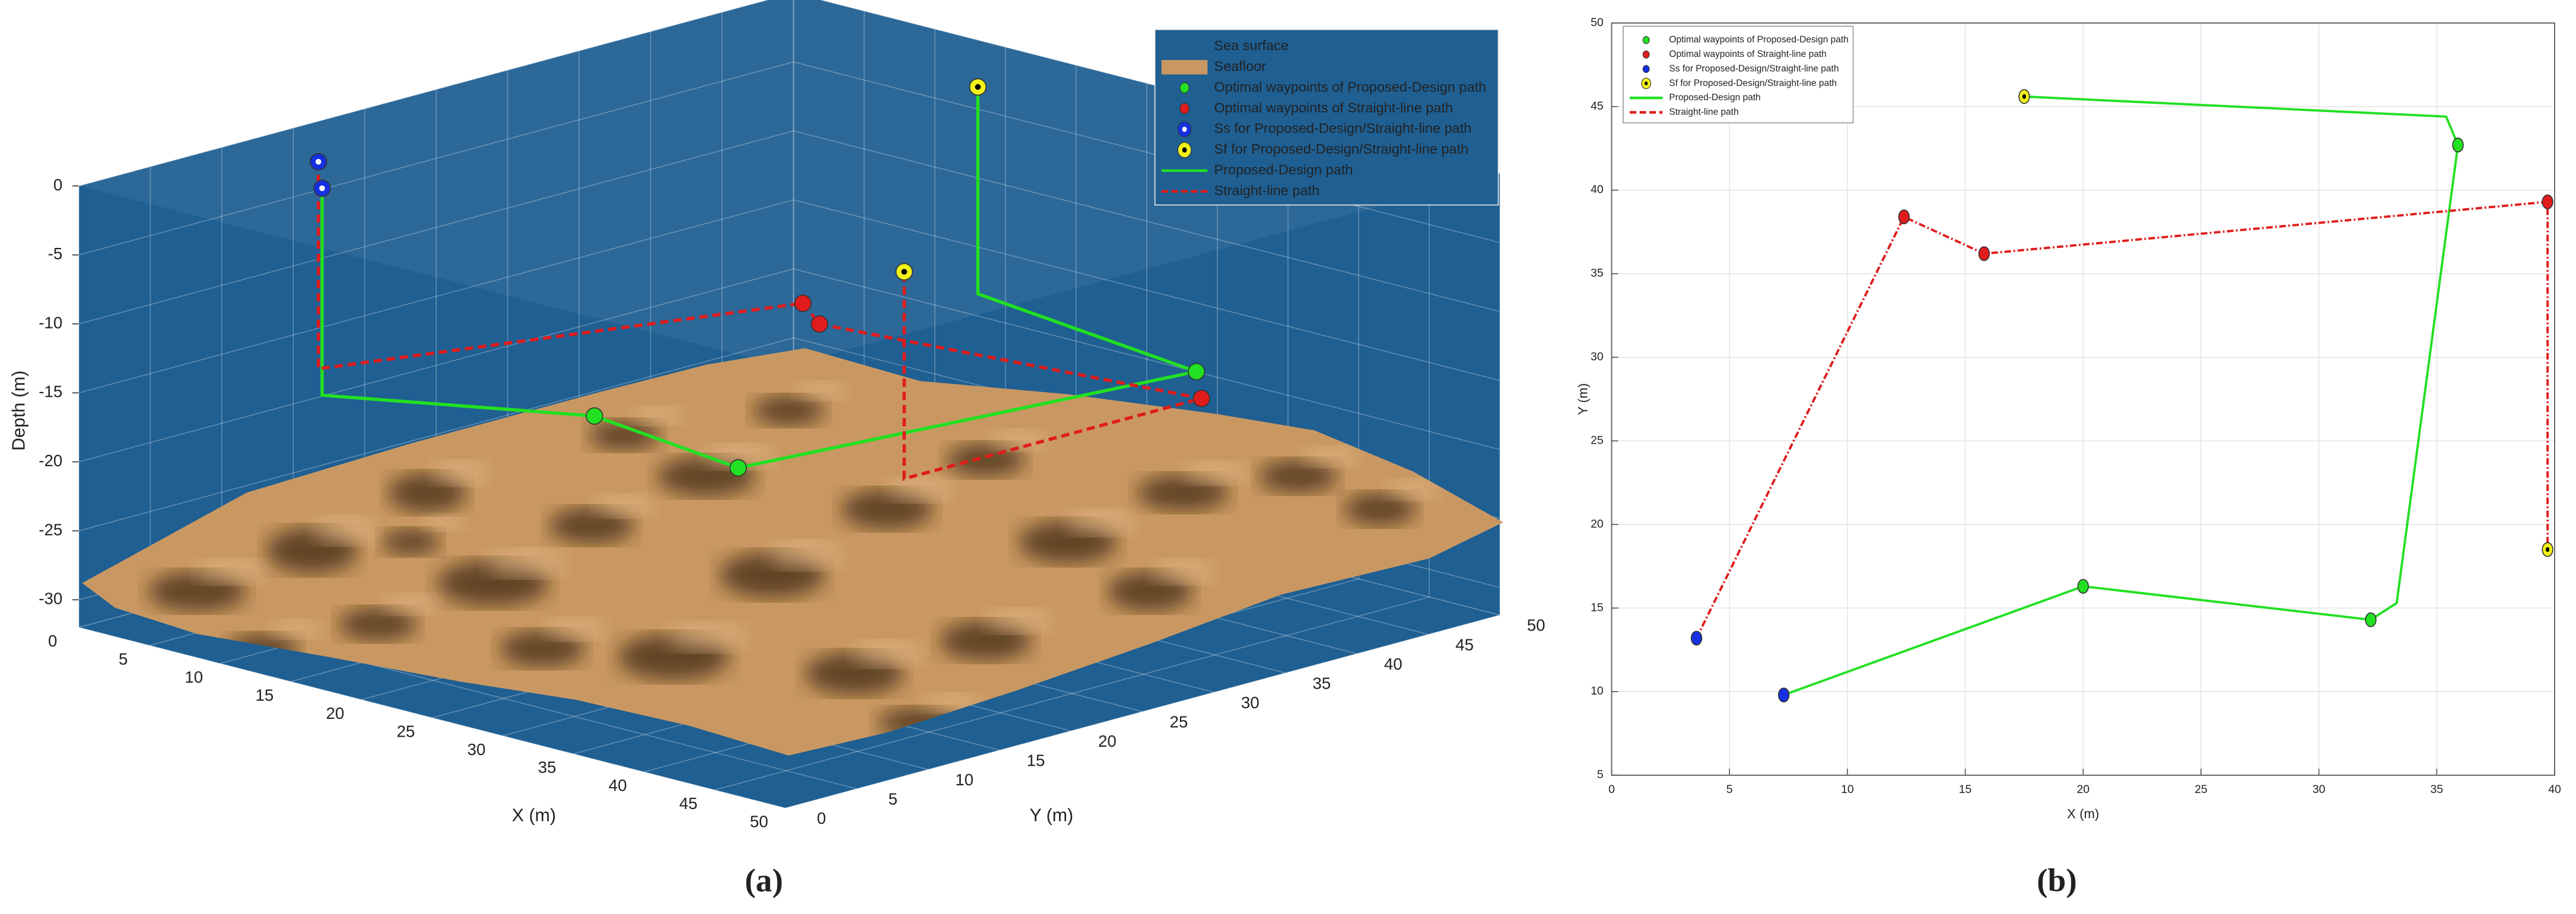 The image size is (2576, 914). What do you see at coordinates (1597, 23) in the screenshot?
I see `y-tick-label: 50` at bounding box center [1597, 23].